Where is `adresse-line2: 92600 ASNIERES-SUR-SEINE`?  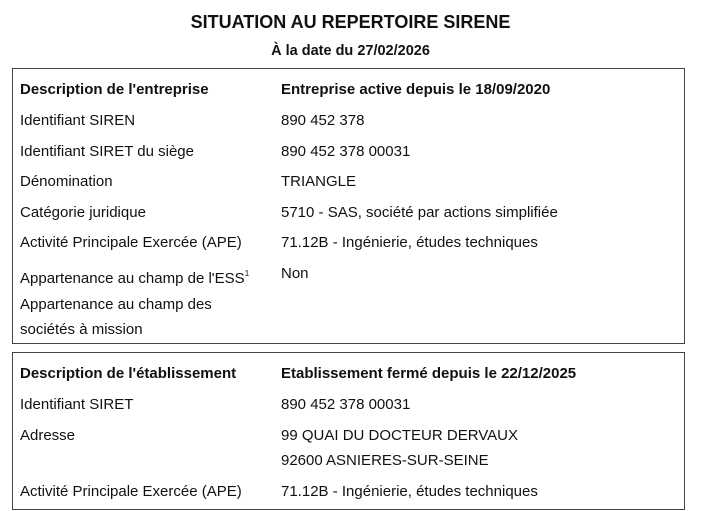 adresse-line2: 92600 ASNIERES-SUR-SEINE is located at coordinates (385, 460).